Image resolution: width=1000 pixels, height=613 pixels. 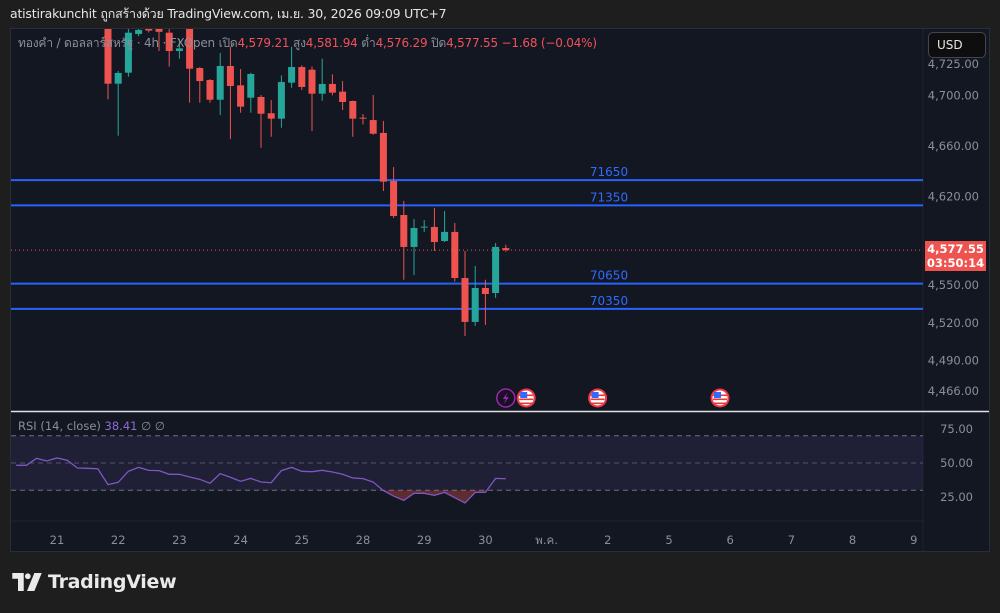 I want to click on bar-countdown: 03:50:14, so click(x=955, y=263).